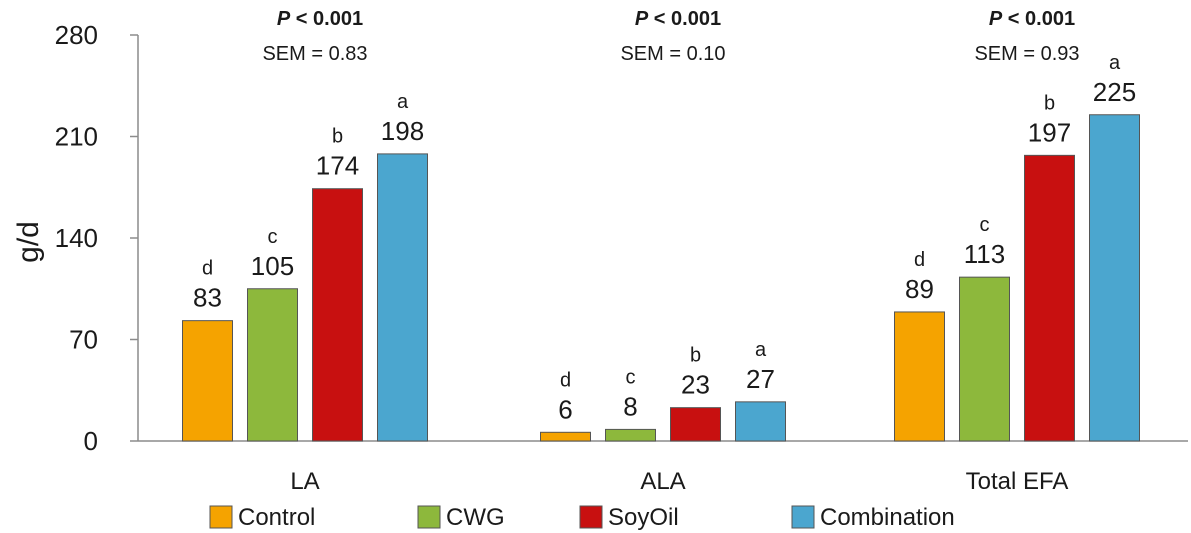  I want to click on y-tick-label: 0, so click(91, 441).